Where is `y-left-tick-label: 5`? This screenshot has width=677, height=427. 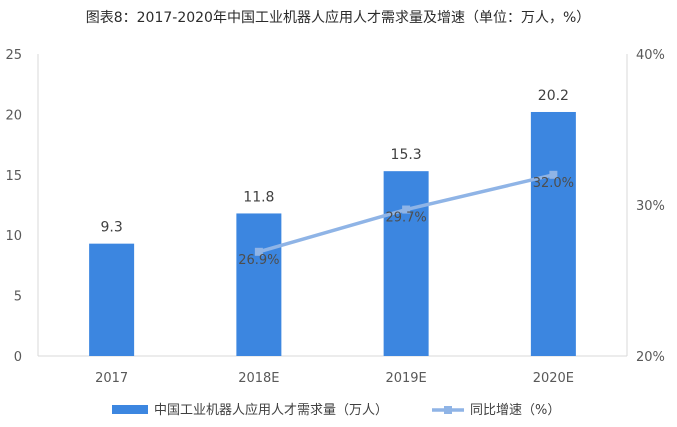
y-left-tick-label: 5 is located at coordinates (18, 297).